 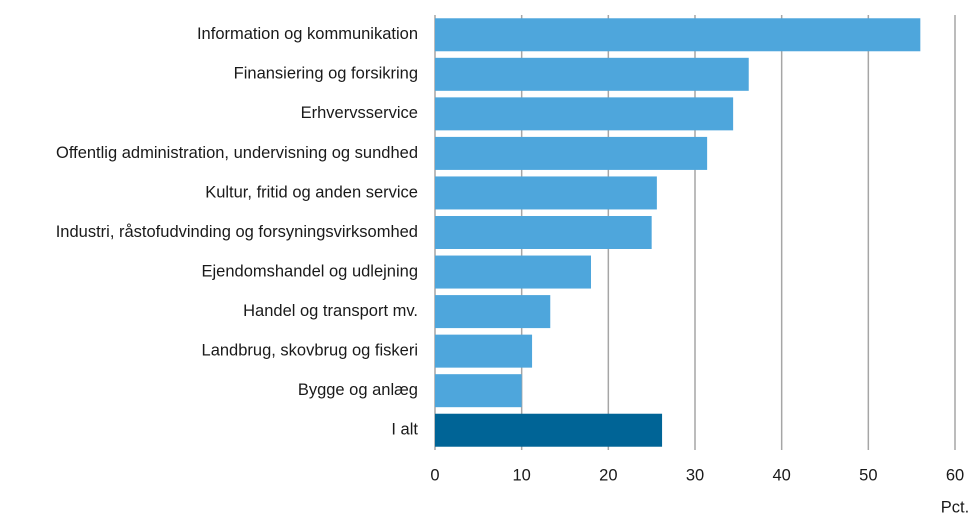 I want to click on y-tick-label: Information og kommunikation, so click(x=307, y=34).